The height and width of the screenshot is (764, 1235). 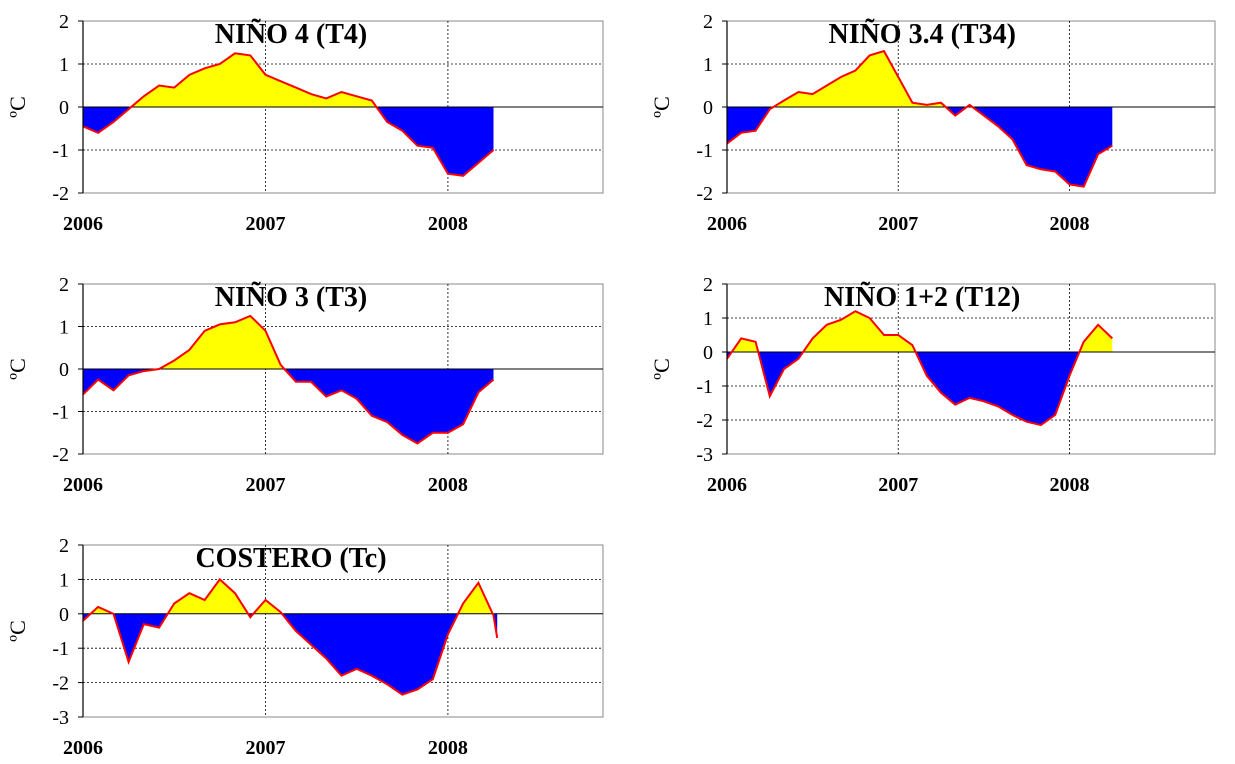 What do you see at coordinates (291, 297) in the screenshot?
I see `chart-title: NIÑO 3 (T3)` at bounding box center [291, 297].